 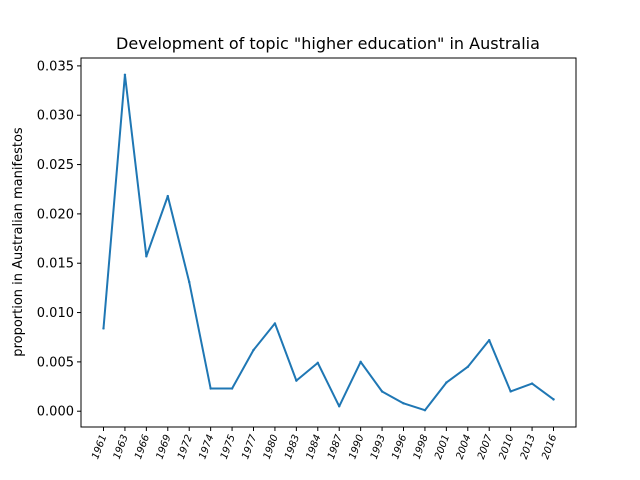 I want to click on y-tick-label: 0.025, so click(x=55, y=165).